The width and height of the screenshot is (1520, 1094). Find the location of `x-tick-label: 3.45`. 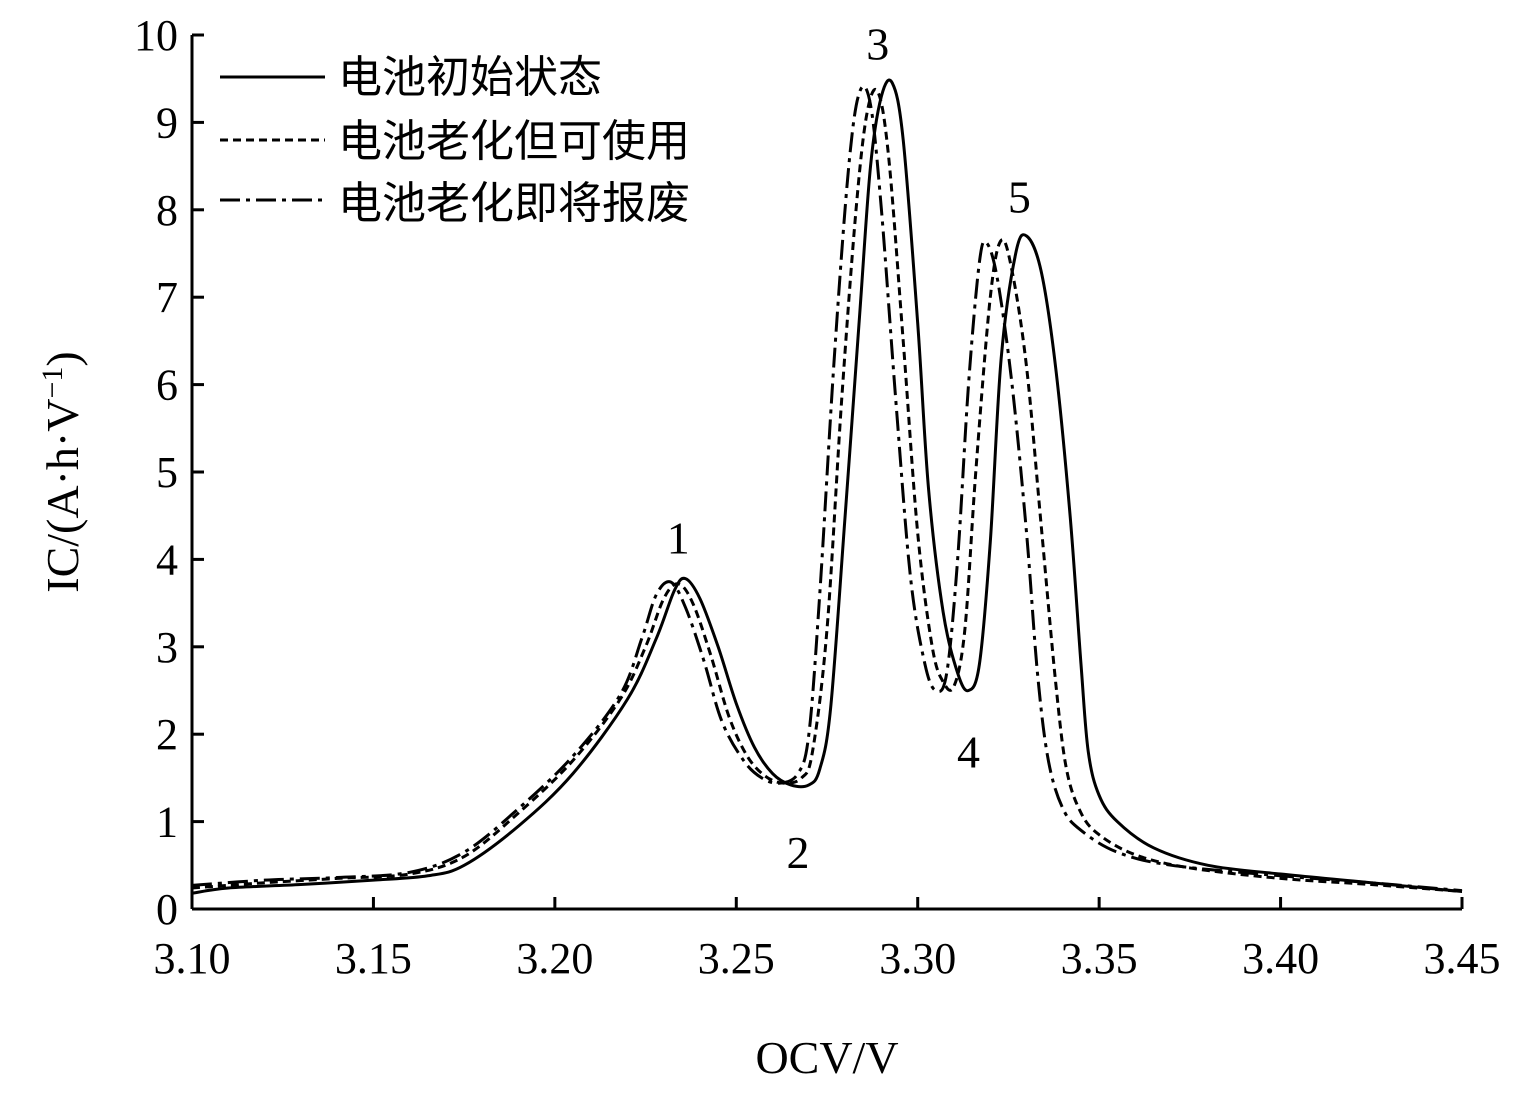

x-tick-label: 3.45 is located at coordinates (1462, 958).